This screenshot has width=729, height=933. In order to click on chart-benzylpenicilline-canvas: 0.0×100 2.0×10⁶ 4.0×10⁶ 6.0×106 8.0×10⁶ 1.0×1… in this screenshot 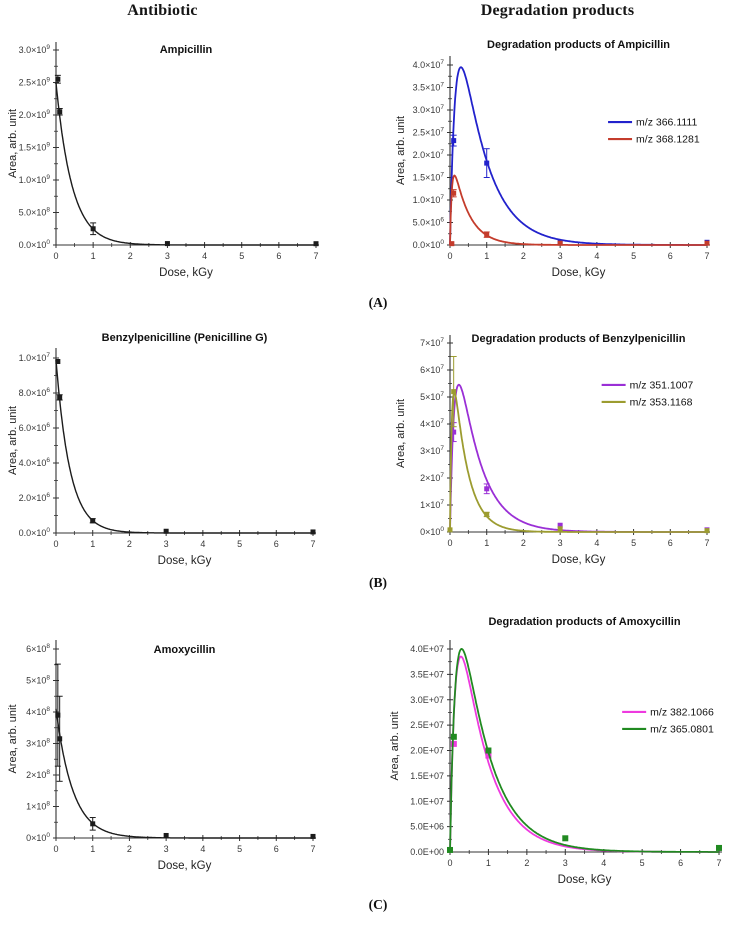, I will do `click(161, 449)`.